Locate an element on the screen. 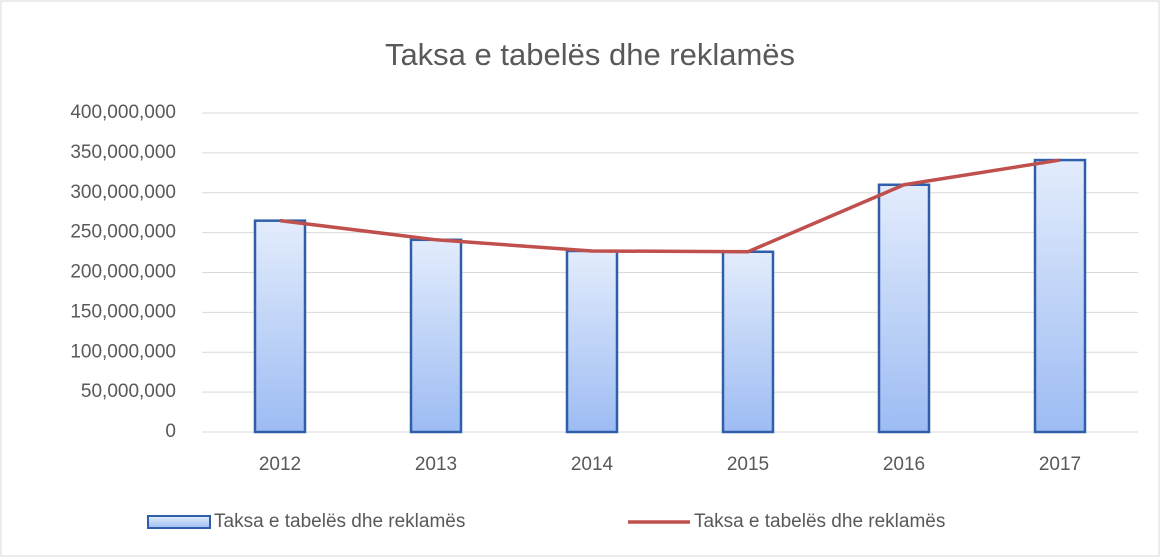  x-tick-label: 2015 is located at coordinates (748, 464).